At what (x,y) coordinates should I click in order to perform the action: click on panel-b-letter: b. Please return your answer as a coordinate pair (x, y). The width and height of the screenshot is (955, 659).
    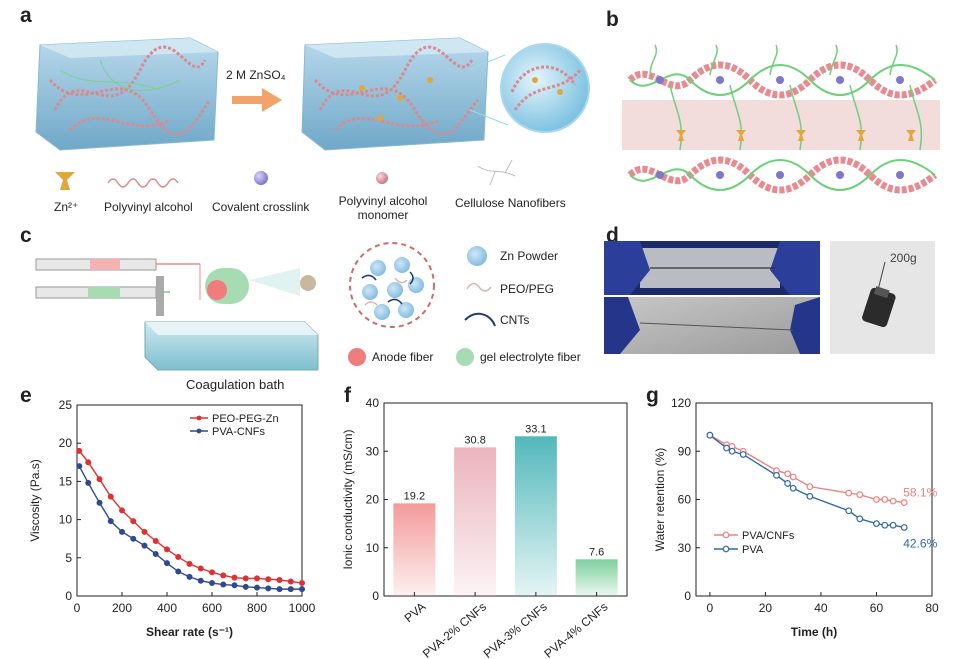
    Looking at the image, I should click on (612, 19).